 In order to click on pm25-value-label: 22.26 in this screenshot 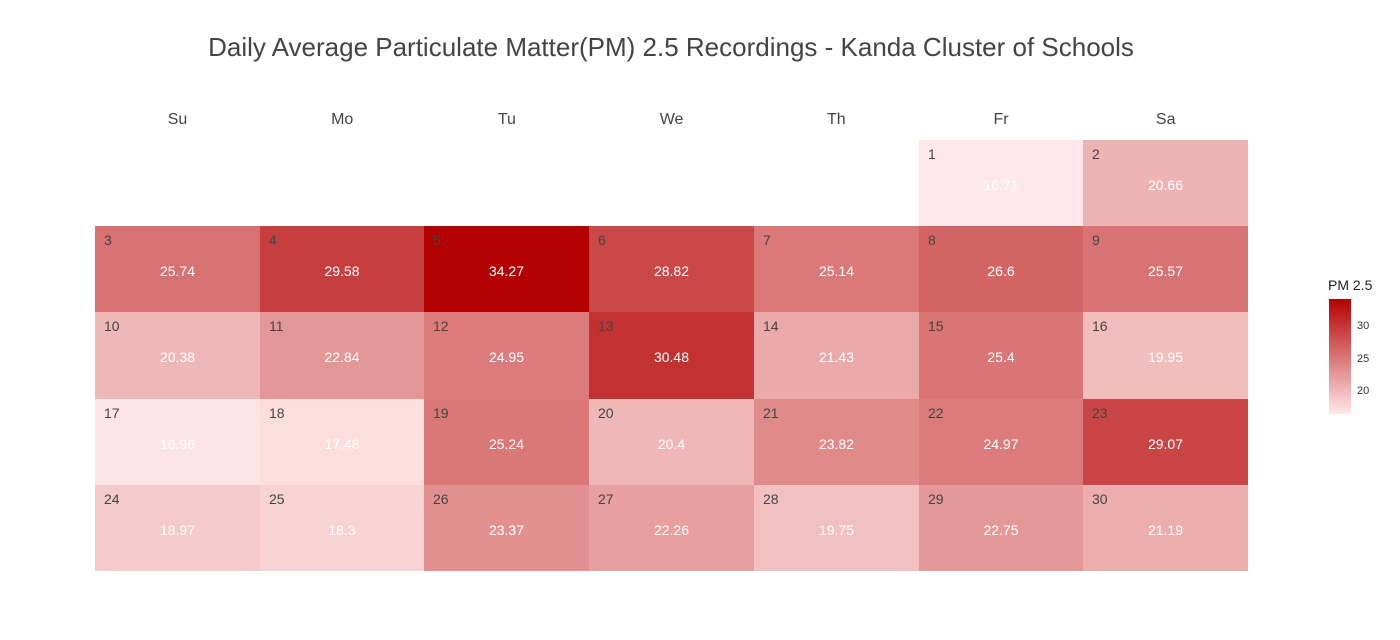, I will do `click(671, 530)`.